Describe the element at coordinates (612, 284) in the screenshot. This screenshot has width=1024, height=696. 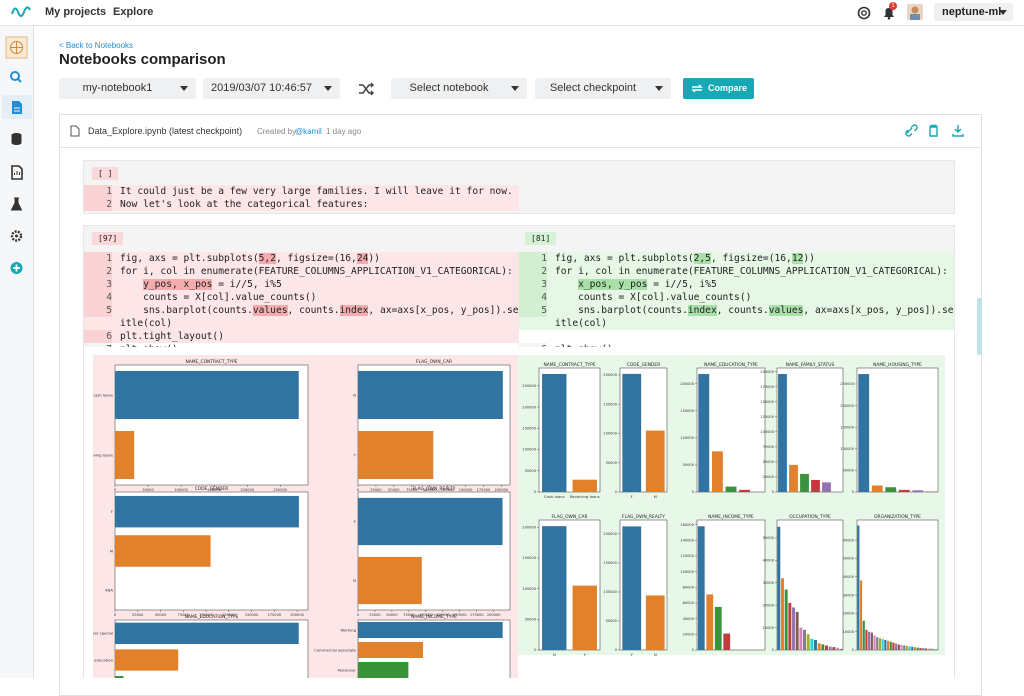
I see `diff-token: x_pos, y_pos` at that location.